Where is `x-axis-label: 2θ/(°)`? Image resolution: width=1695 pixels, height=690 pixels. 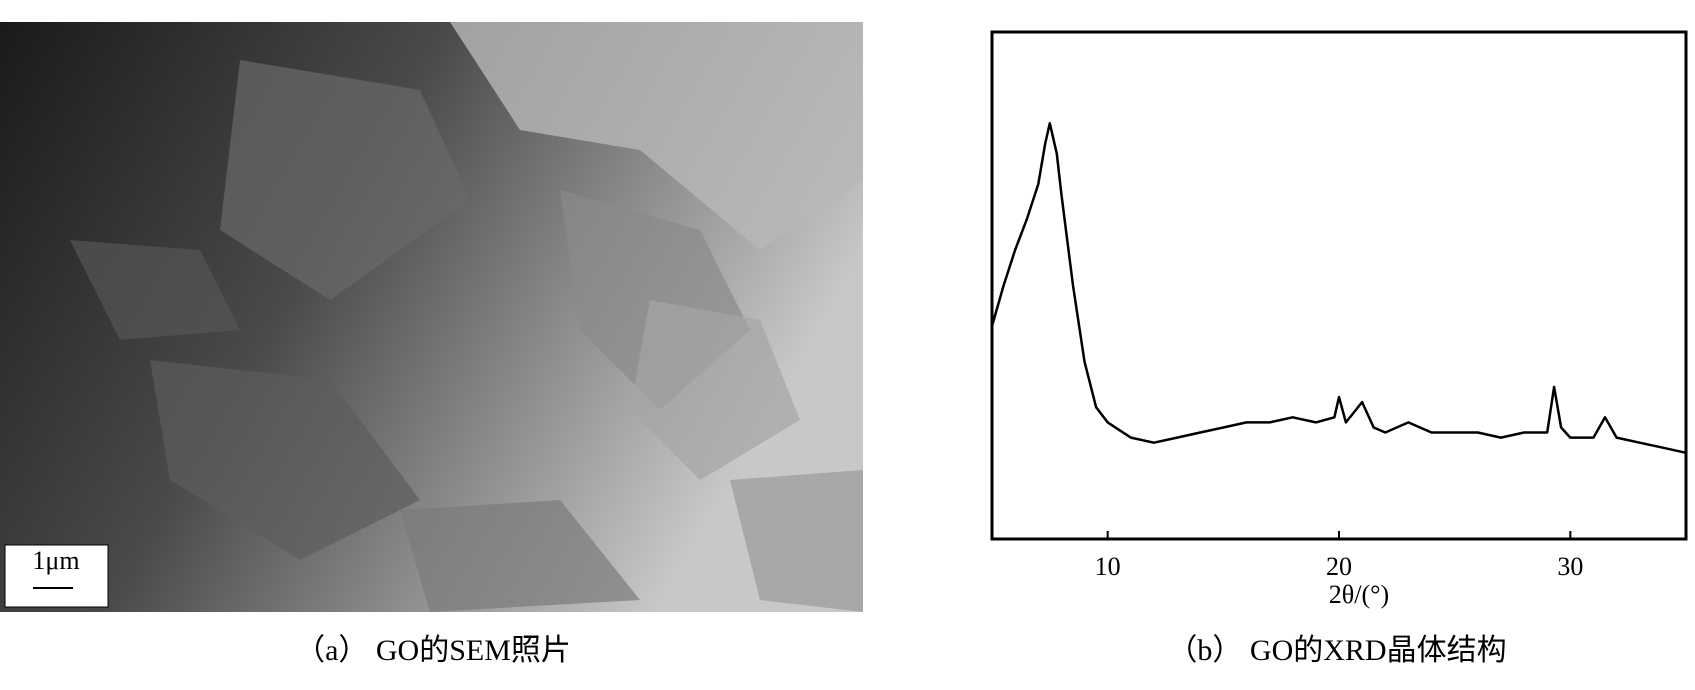
x-axis-label: 2θ/(°) is located at coordinates (1359, 594).